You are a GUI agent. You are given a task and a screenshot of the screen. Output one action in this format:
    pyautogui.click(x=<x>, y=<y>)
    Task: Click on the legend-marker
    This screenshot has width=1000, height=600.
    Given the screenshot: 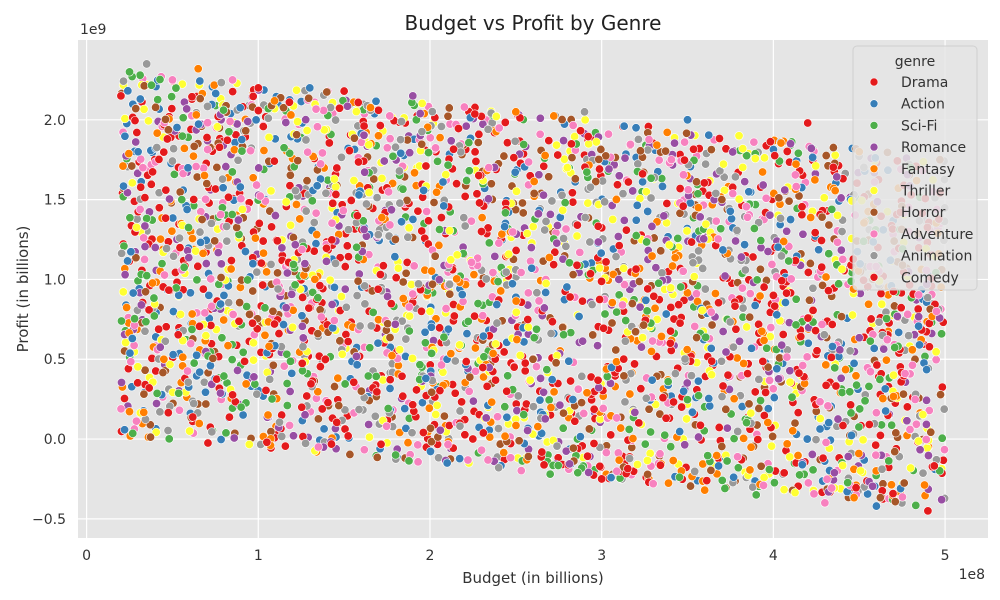 What is the action you would take?
    pyautogui.click(x=874, y=277)
    